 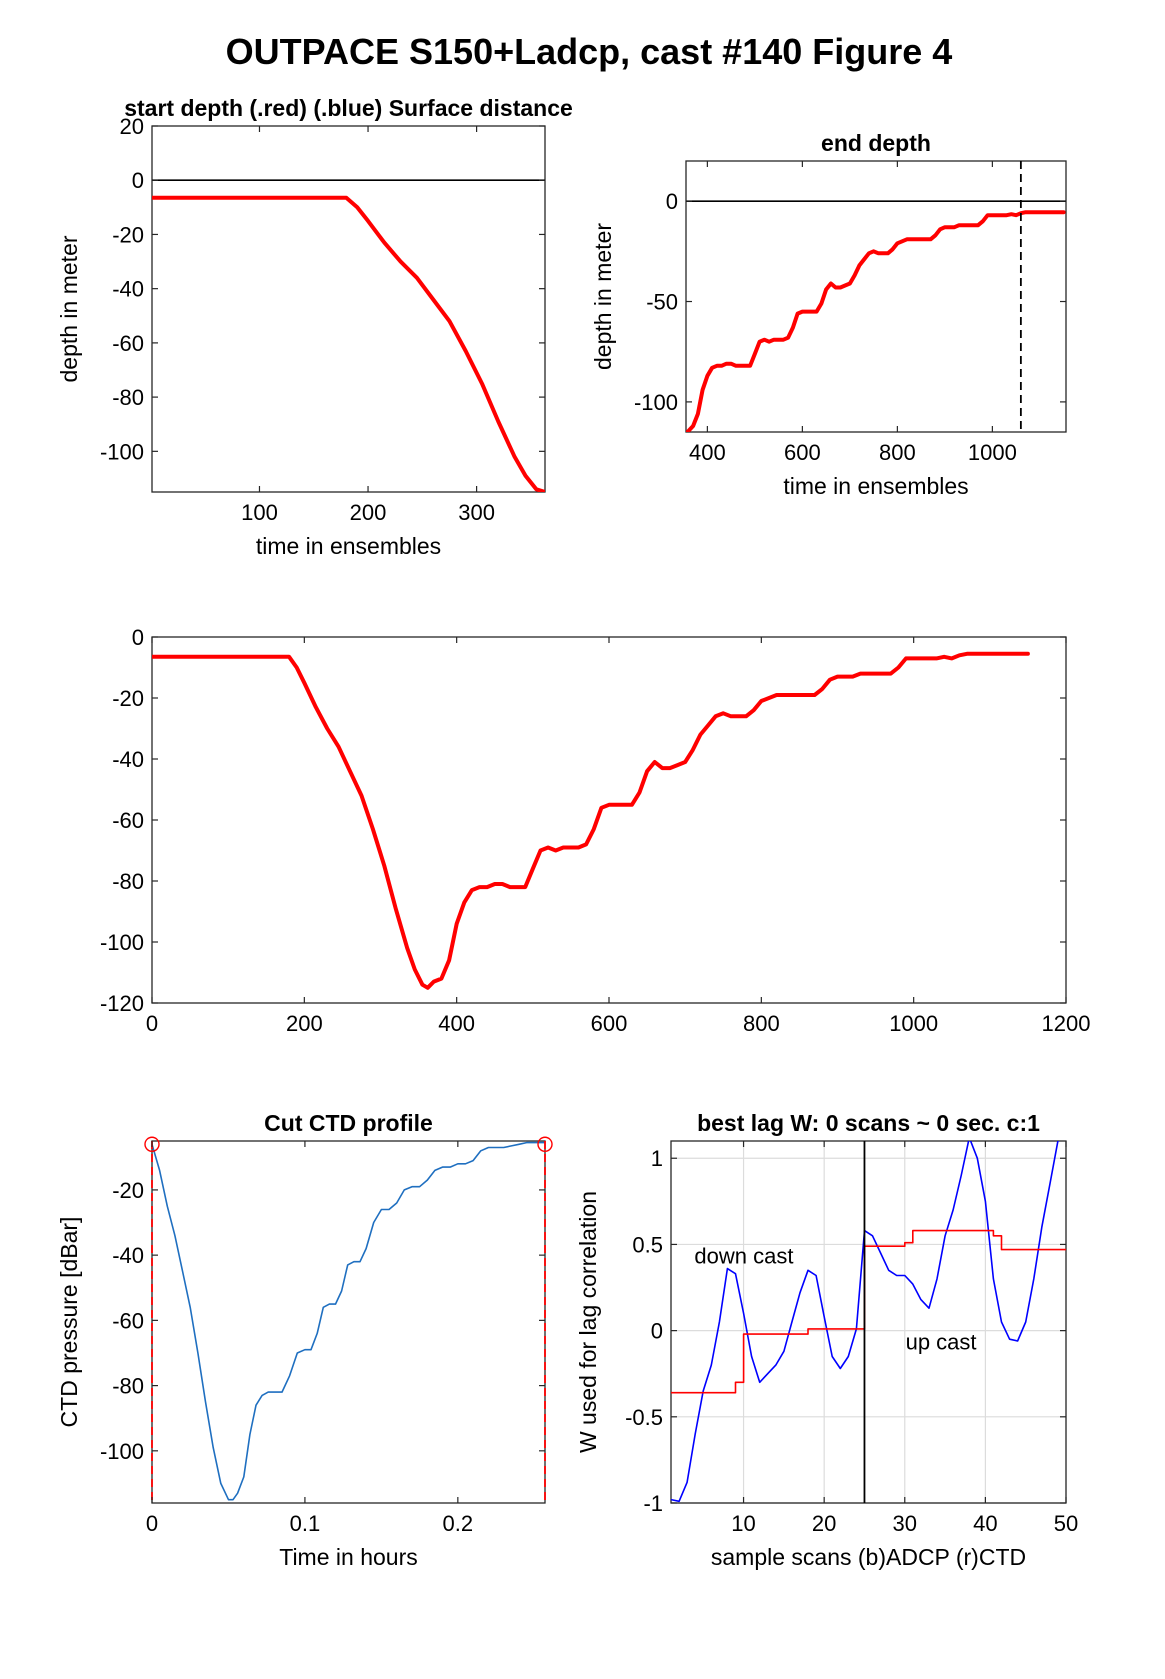 What do you see at coordinates (985, 1523) in the screenshot?
I see `x-tick-label: 40` at bounding box center [985, 1523].